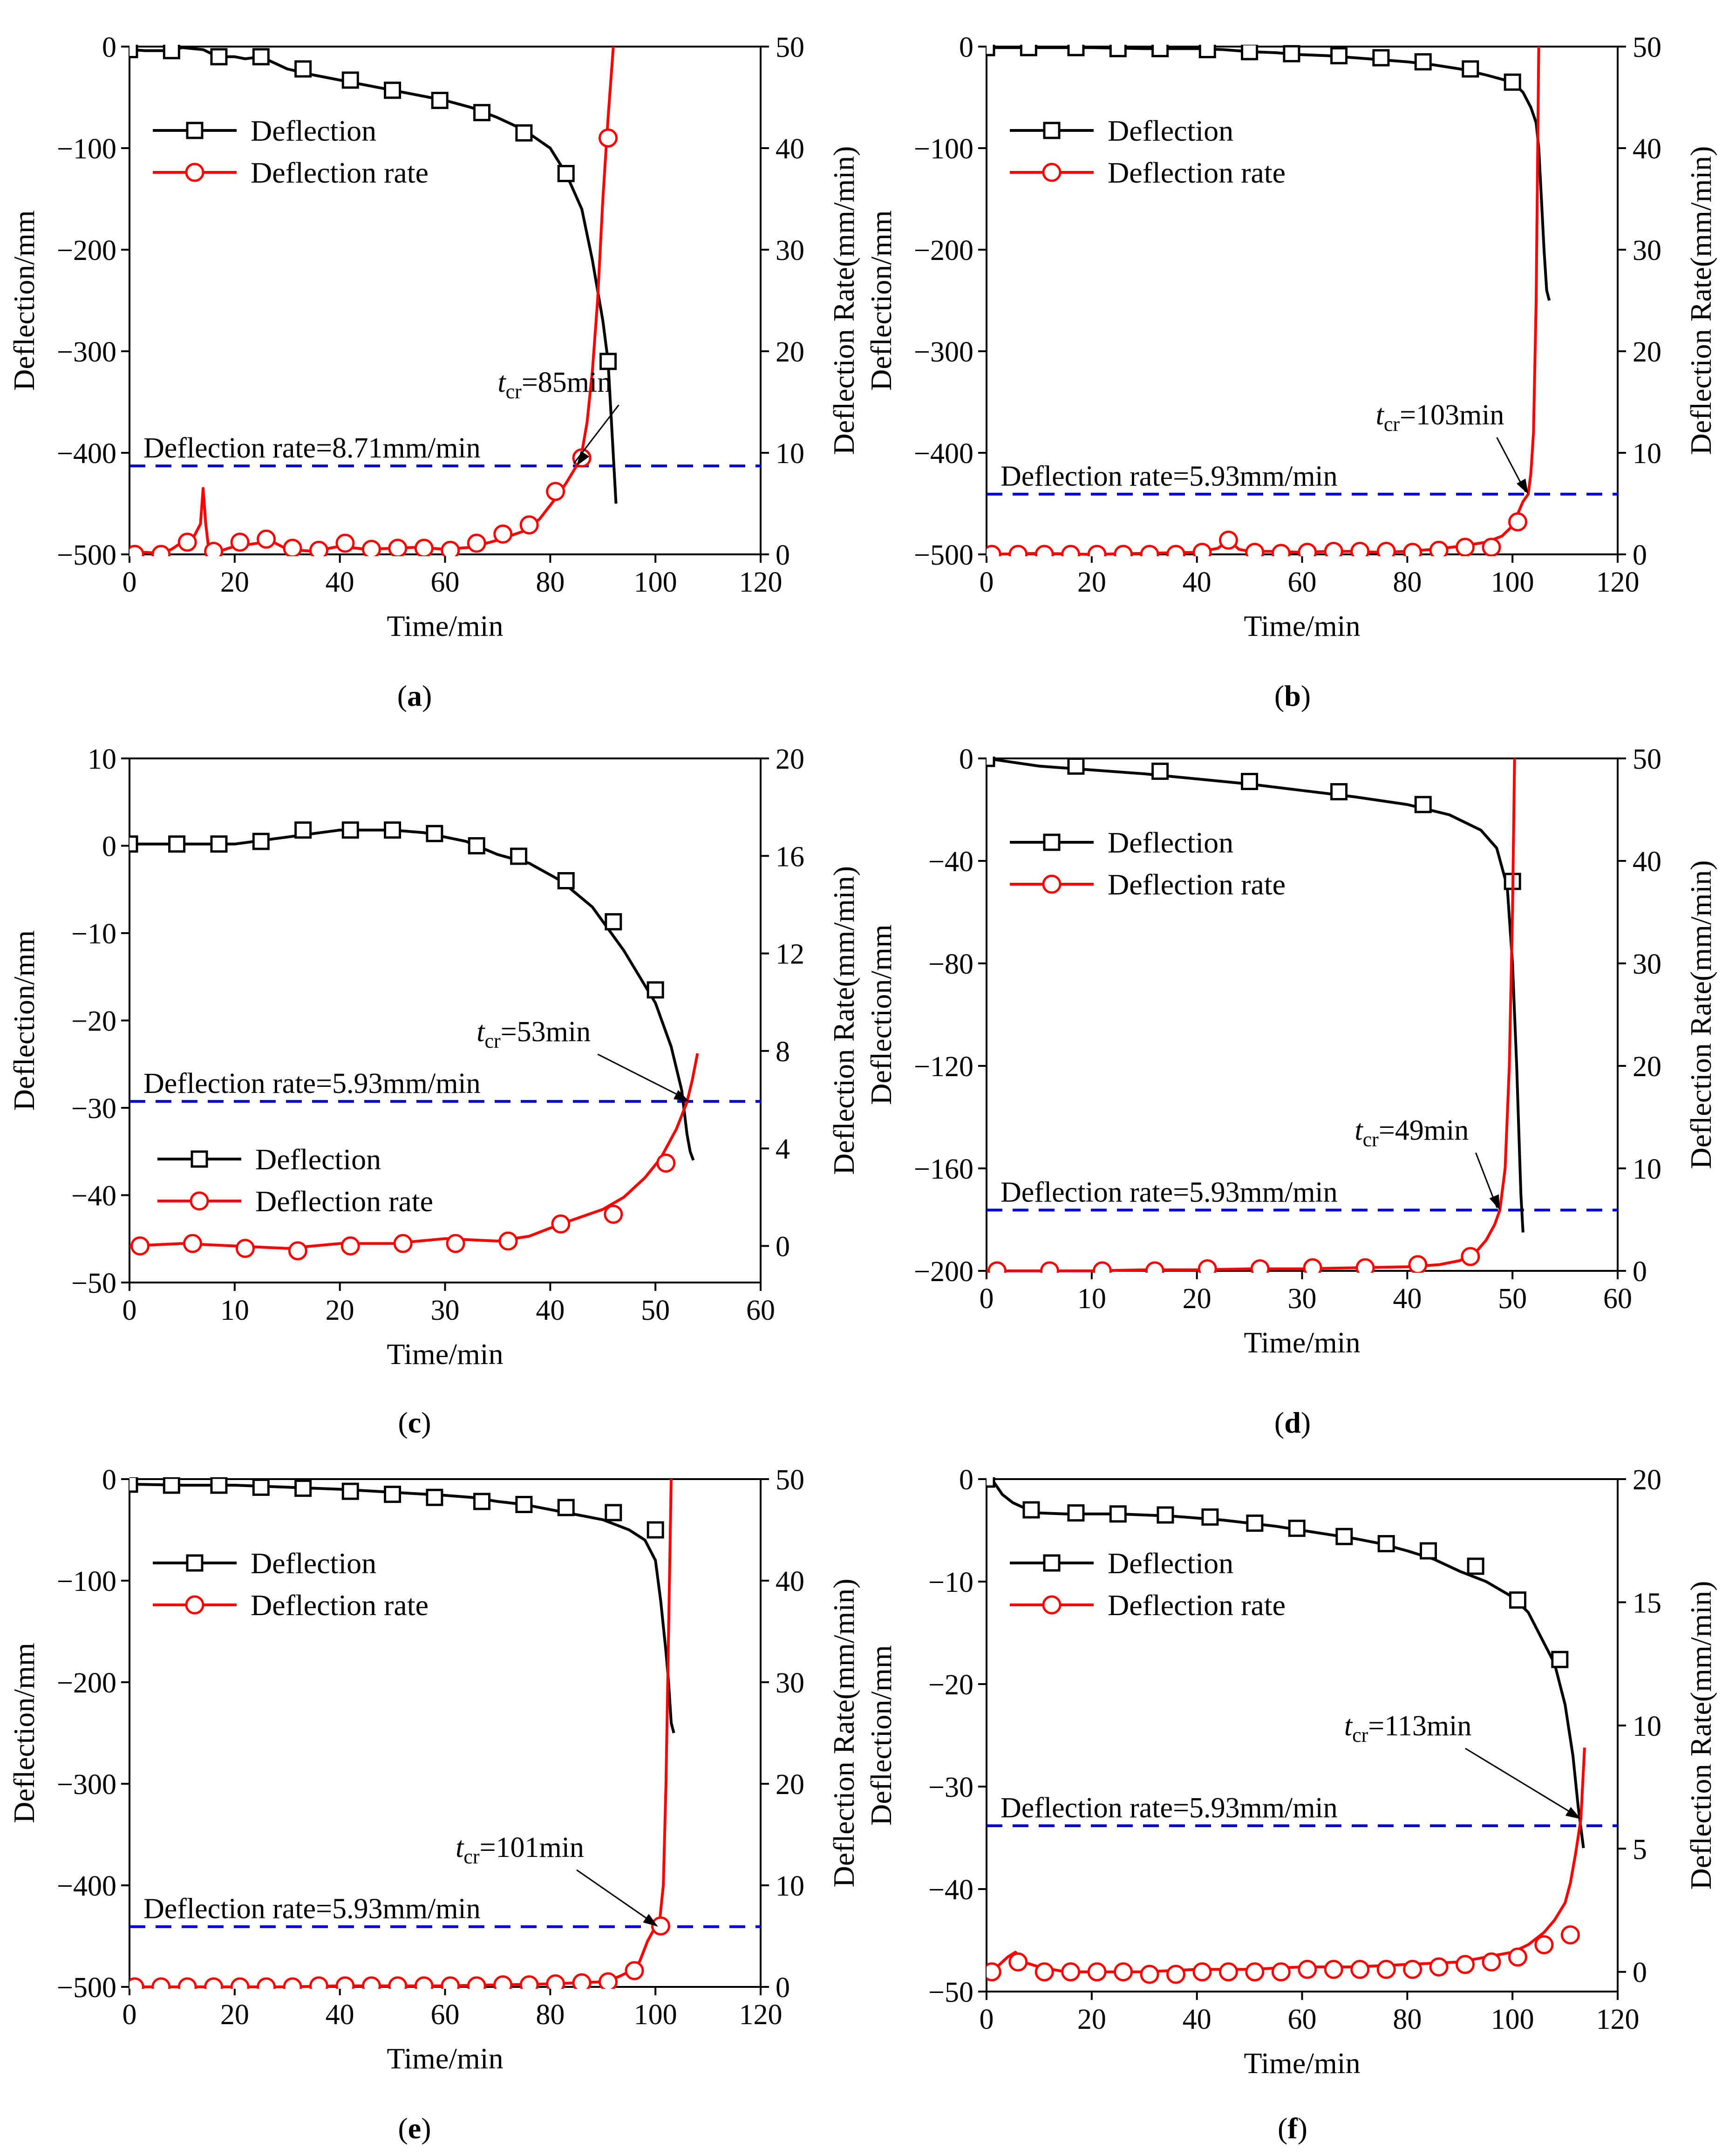  What do you see at coordinates (1407, 582) in the screenshot?
I see `x-tick-label: 80` at bounding box center [1407, 582].